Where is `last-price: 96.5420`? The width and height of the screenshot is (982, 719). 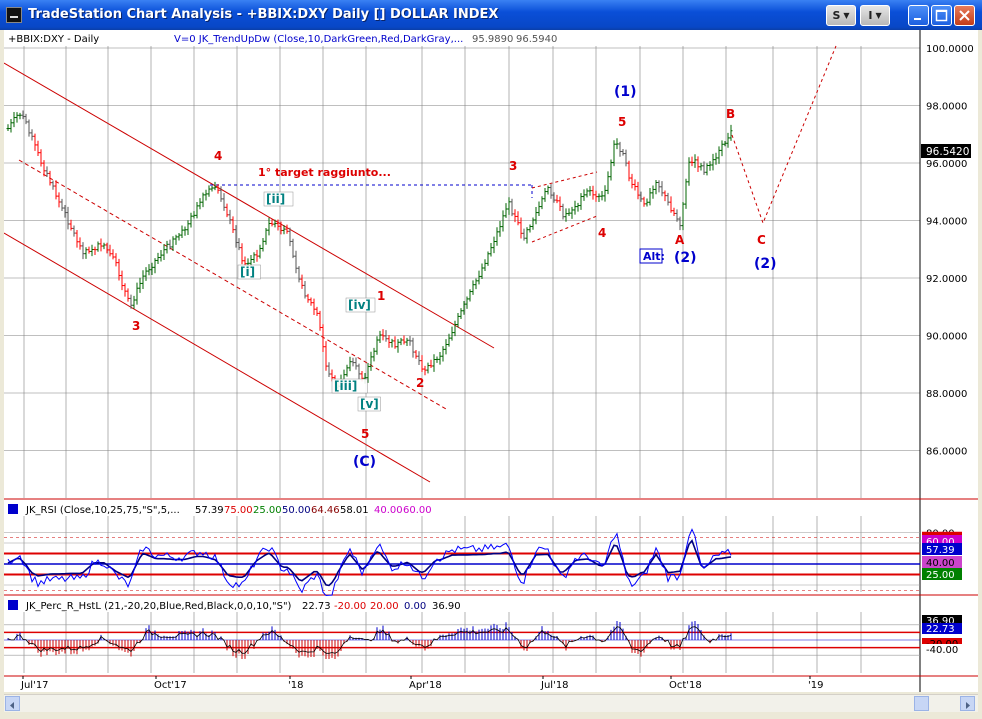 last-price: 96.5420 is located at coordinates (947, 152).